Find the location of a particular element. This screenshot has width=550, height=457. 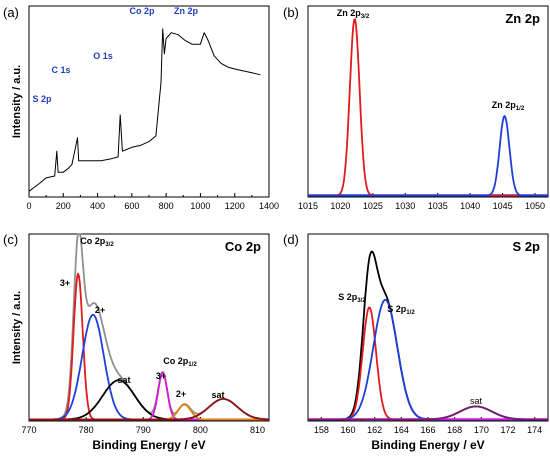

panel-b-label: (b) is located at coordinates (291, 12).